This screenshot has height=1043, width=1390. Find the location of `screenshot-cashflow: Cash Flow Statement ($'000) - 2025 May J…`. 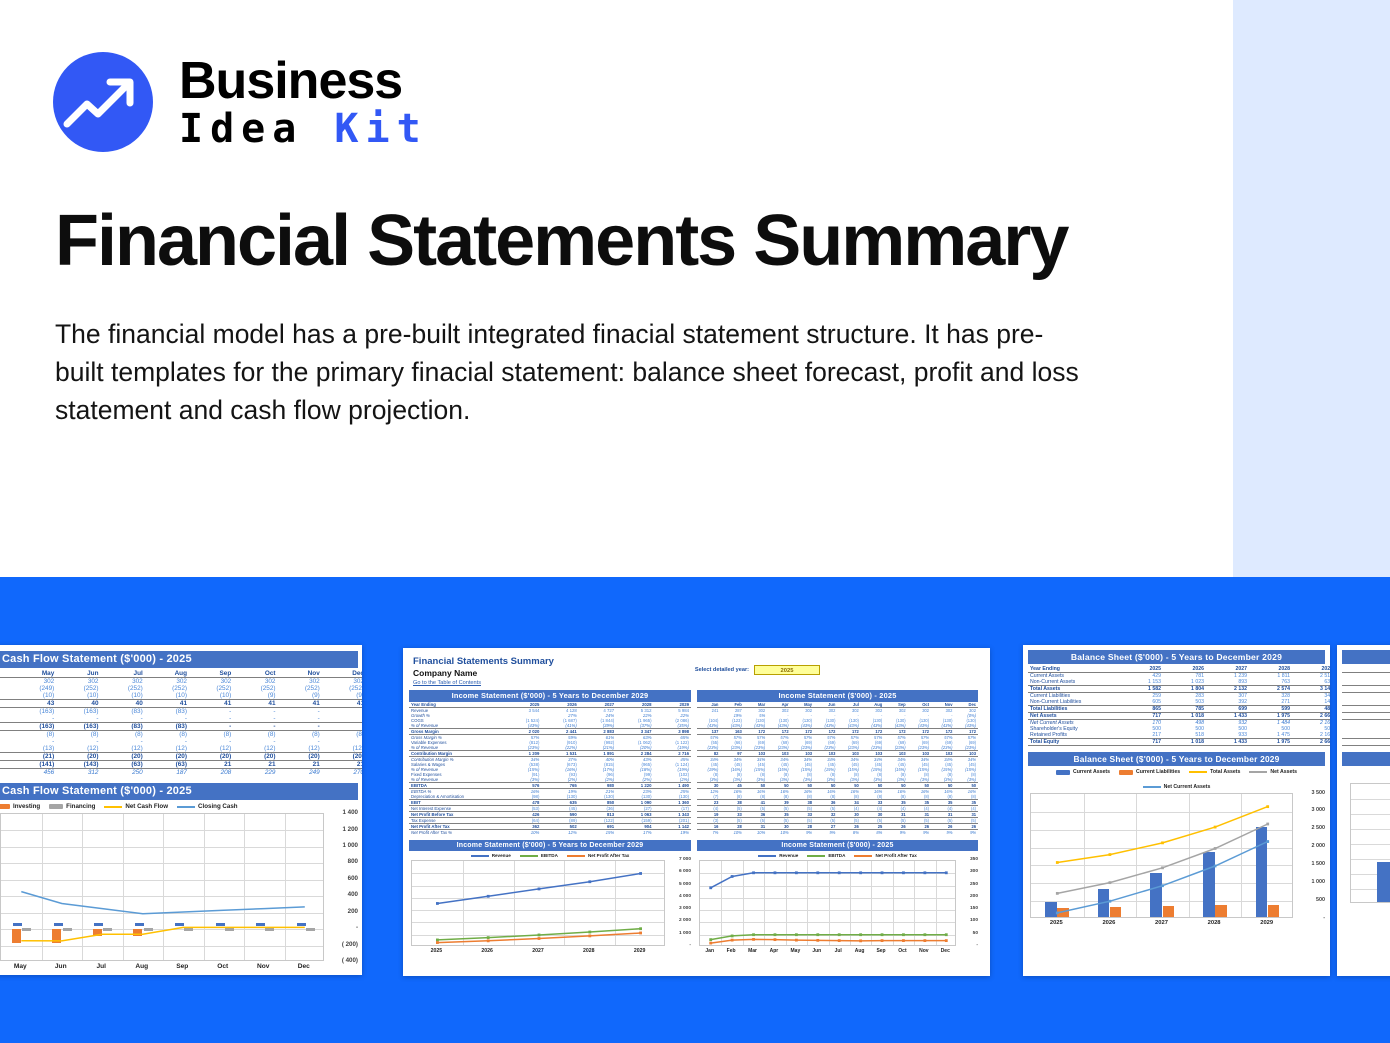

screenshot-cashflow: Cash Flow Statement ($'000) - 2025 May J… is located at coordinates (181, 810).